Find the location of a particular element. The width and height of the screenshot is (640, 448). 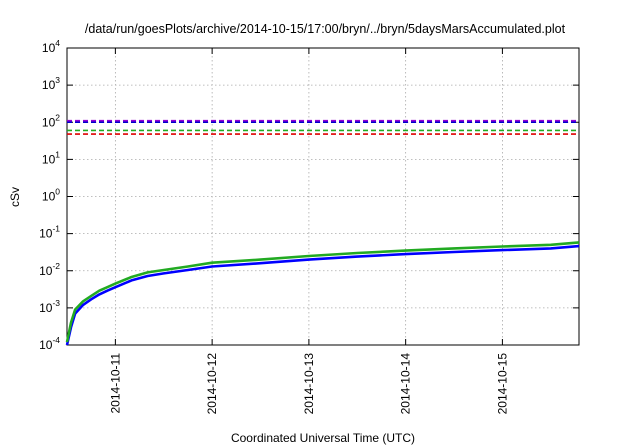

y-tick-exponent: -2 is located at coordinates (56, 266).